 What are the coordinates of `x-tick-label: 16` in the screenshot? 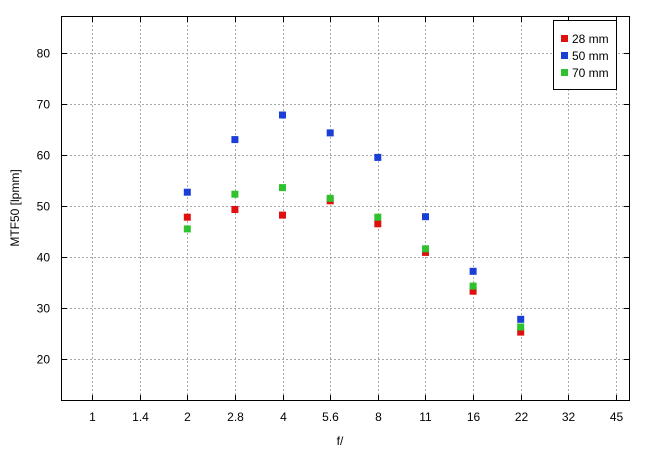 It's located at (474, 417).